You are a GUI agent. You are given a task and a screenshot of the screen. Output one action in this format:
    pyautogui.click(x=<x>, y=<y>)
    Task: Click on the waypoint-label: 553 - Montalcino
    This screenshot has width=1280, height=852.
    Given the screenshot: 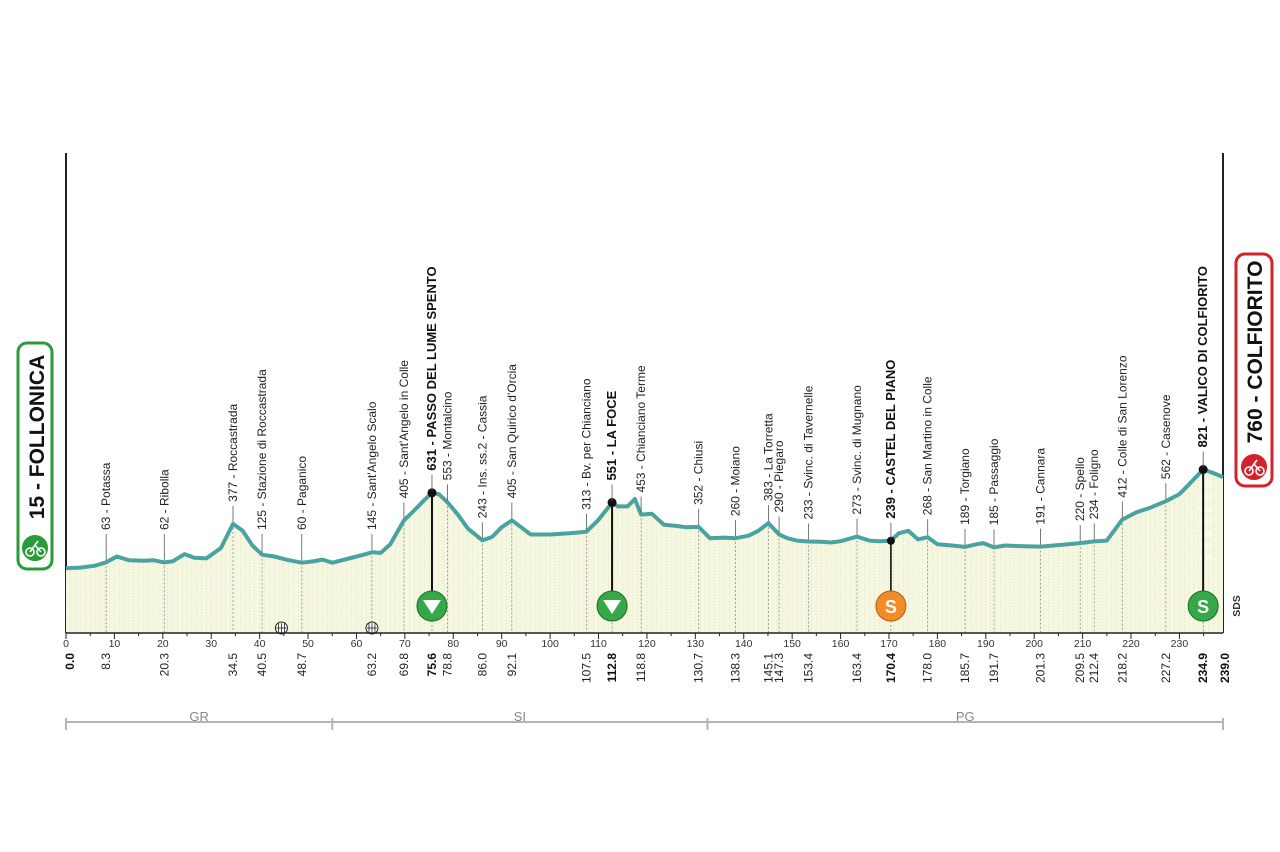 What is the action you would take?
    pyautogui.click(x=447, y=435)
    